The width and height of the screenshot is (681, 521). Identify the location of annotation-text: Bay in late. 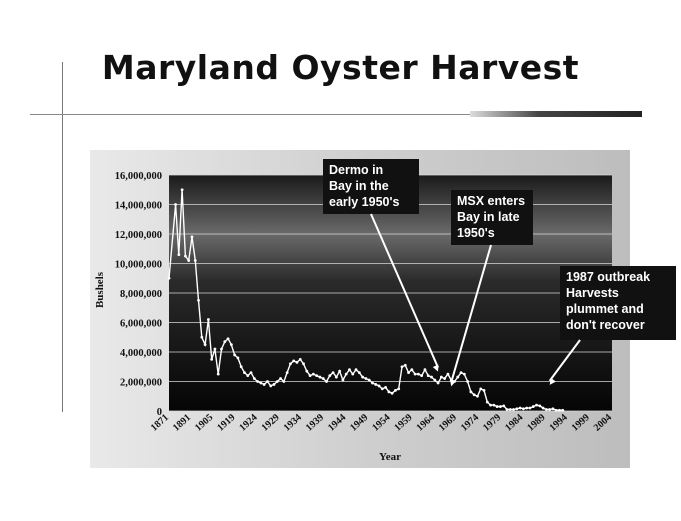
(488, 217).